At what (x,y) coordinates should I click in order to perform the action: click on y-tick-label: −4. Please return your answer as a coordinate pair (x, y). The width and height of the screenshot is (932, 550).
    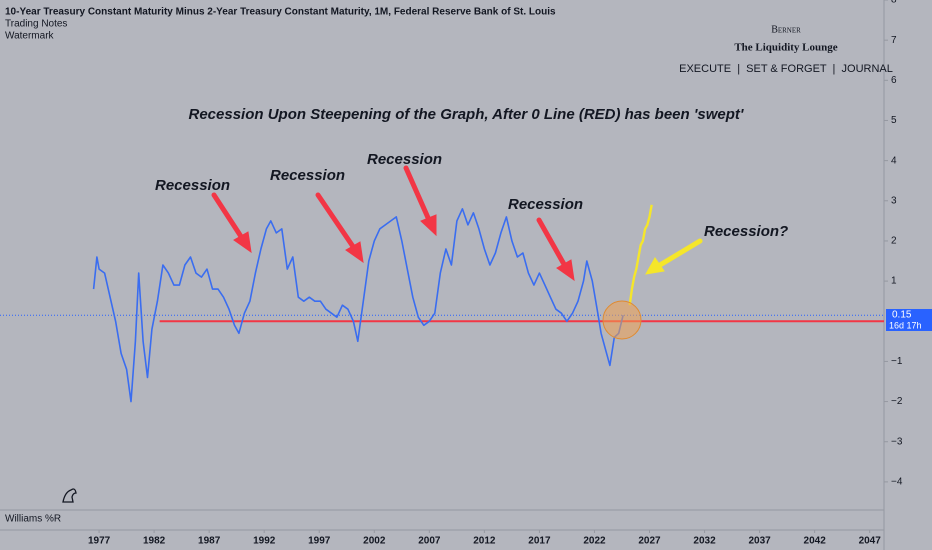
    Looking at the image, I should click on (897, 482).